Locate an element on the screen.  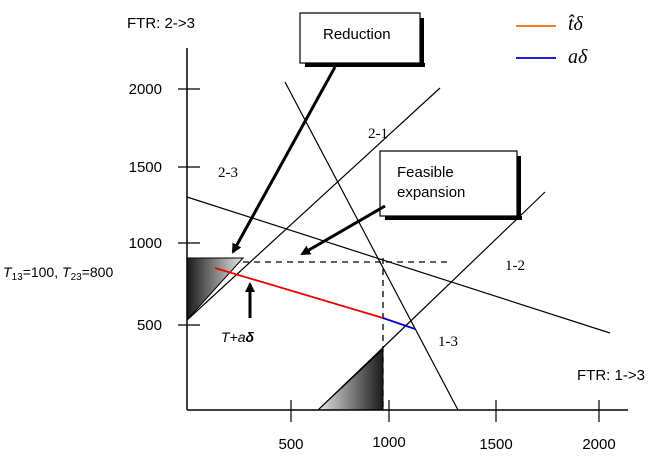
label-1-3: 1-3 is located at coordinates (448, 342).